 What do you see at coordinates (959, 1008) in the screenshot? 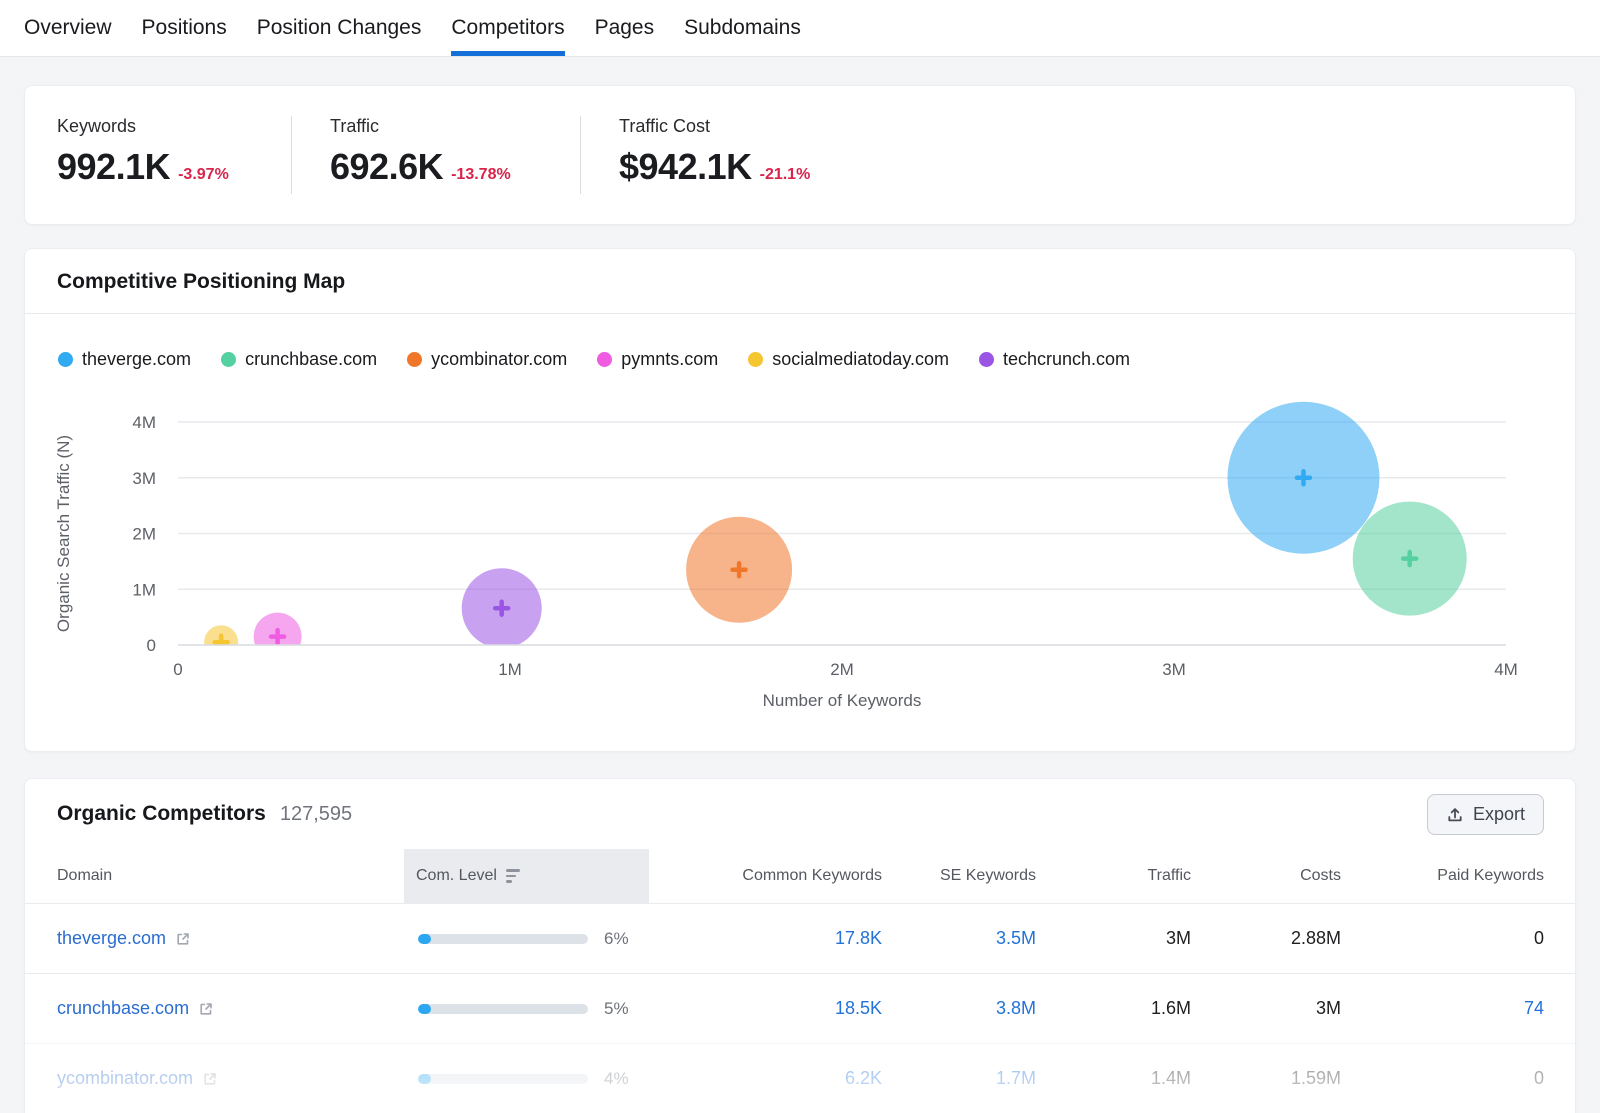
I see `cell-se-keywords: 3.8M` at bounding box center [959, 1008].